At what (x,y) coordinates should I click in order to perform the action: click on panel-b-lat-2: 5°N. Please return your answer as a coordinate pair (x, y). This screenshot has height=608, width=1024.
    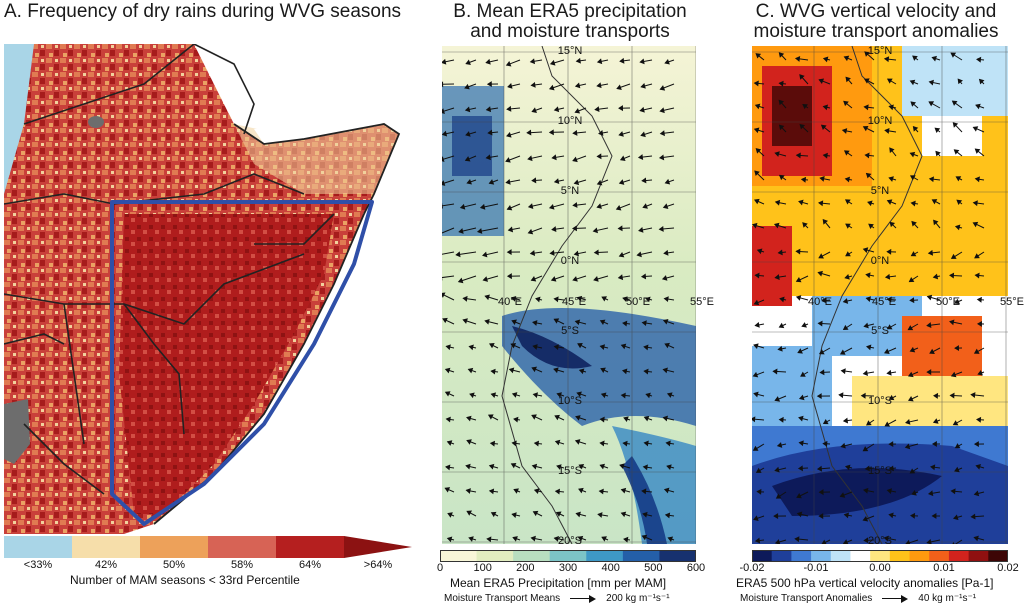
    Looking at the image, I should click on (570, 191).